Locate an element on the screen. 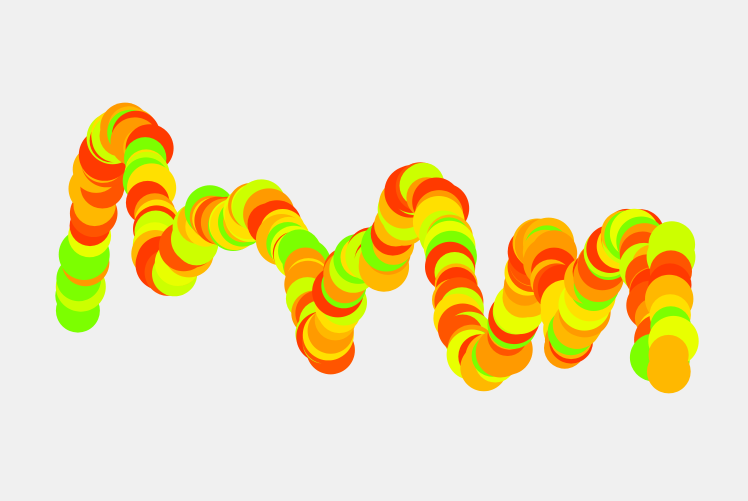 Image resolution: width=748 pixels, height=501 pixels. color-circle is located at coordinates (668, 371).